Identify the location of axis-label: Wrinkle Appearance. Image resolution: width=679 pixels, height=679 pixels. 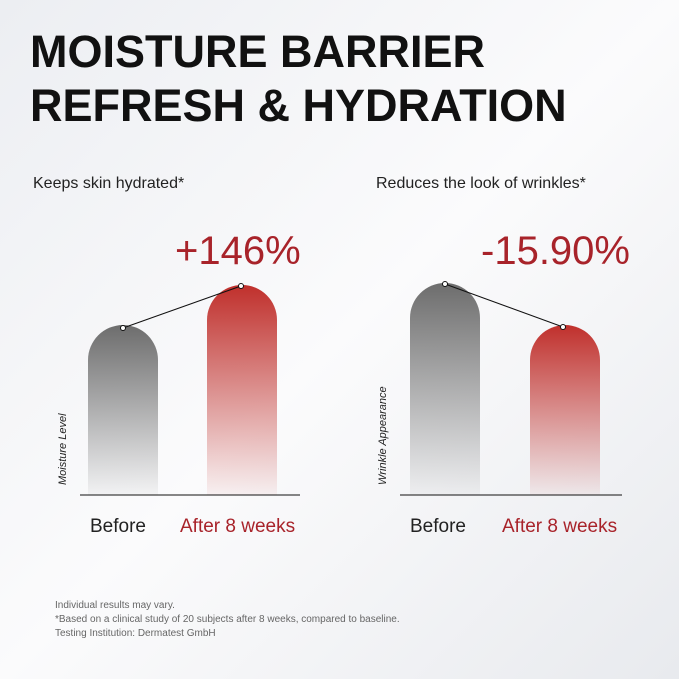
(383, 435).